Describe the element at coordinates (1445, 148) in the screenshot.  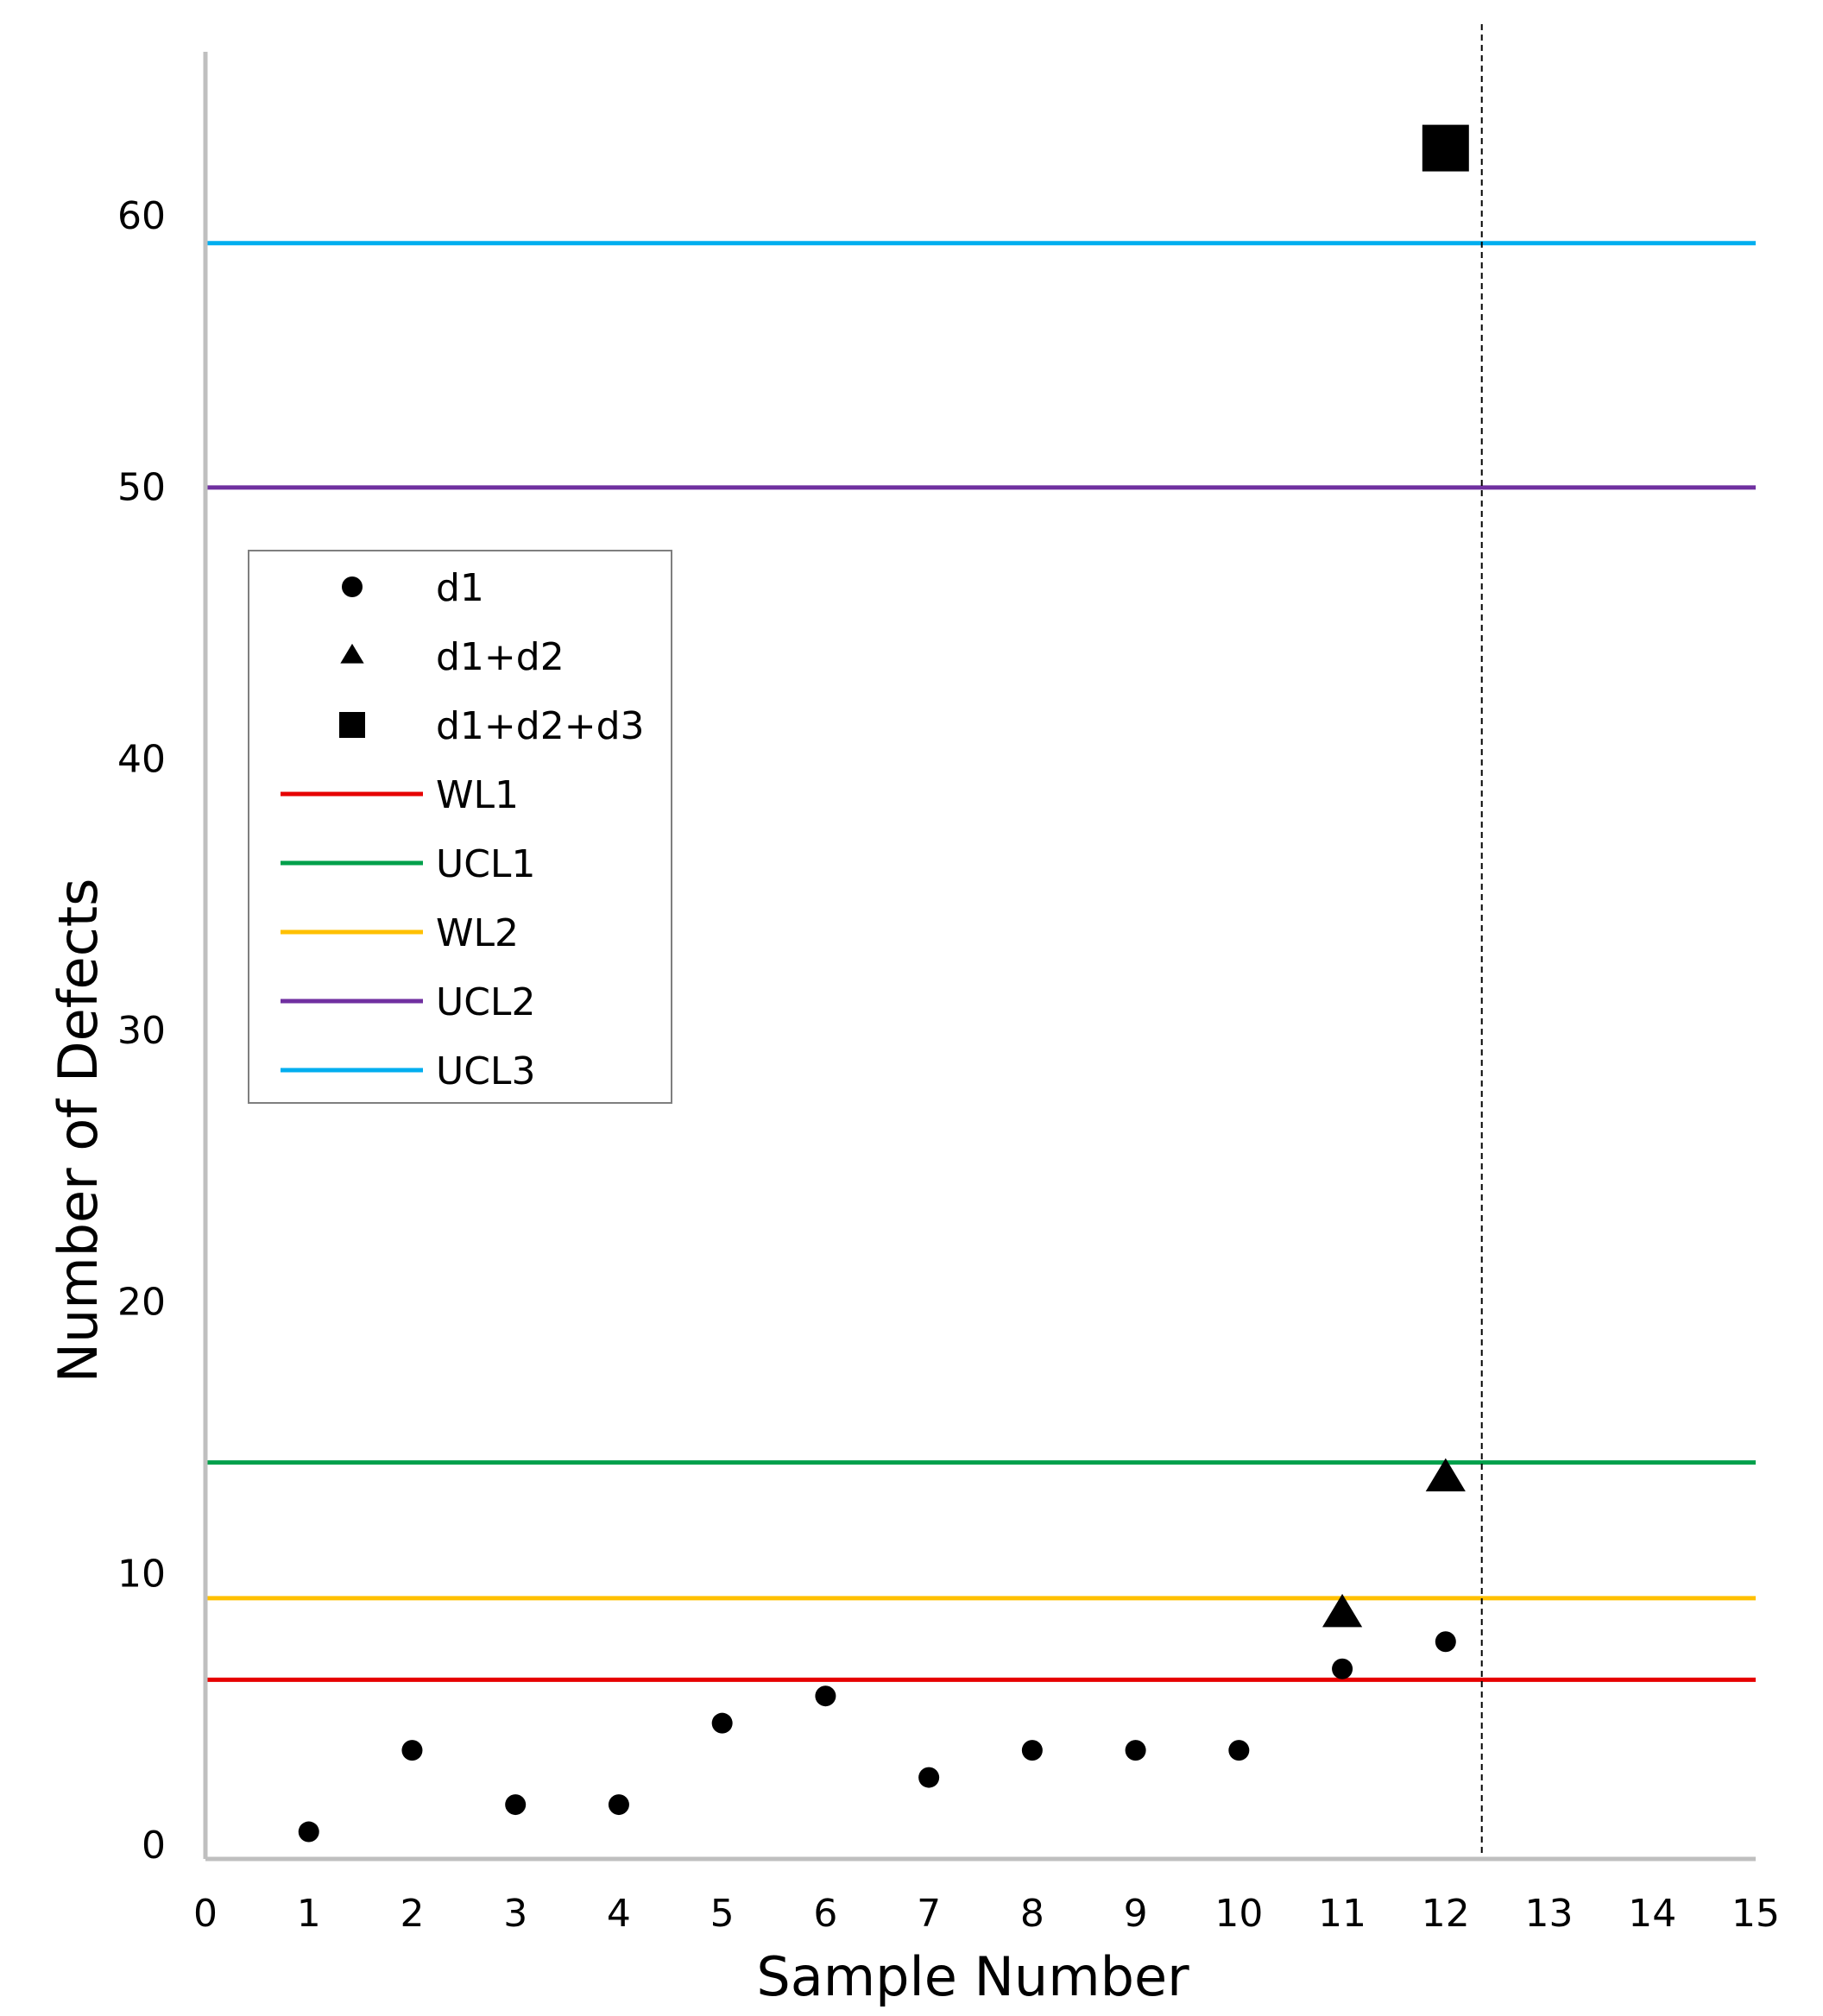
I see `data-point-square` at that location.